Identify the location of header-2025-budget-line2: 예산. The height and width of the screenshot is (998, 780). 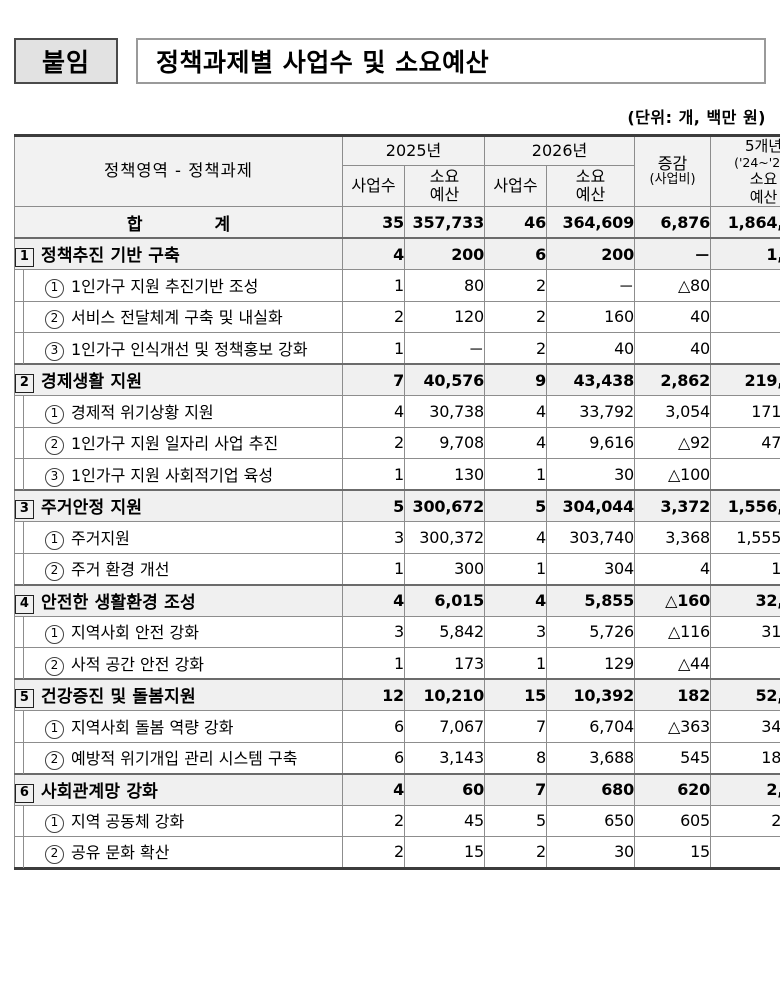
(444, 195).